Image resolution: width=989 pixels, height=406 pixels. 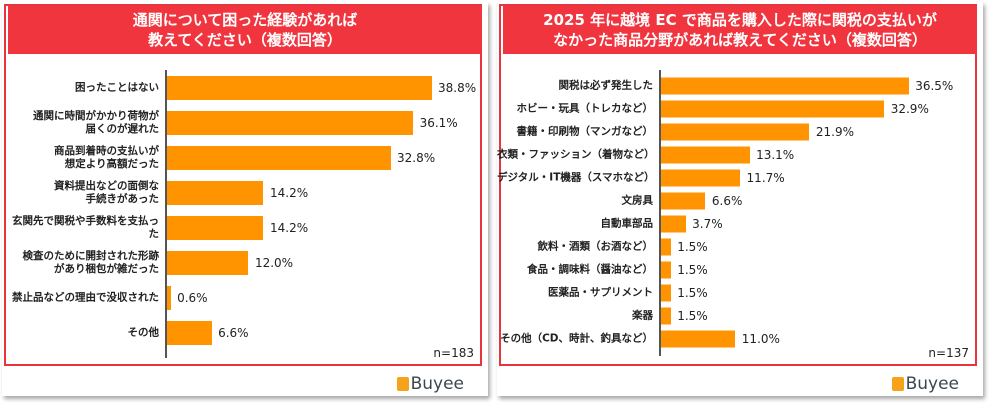 What do you see at coordinates (948, 353) in the screenshot?
I see `sample-size-label: n=137` at bounding box center [948, 353].